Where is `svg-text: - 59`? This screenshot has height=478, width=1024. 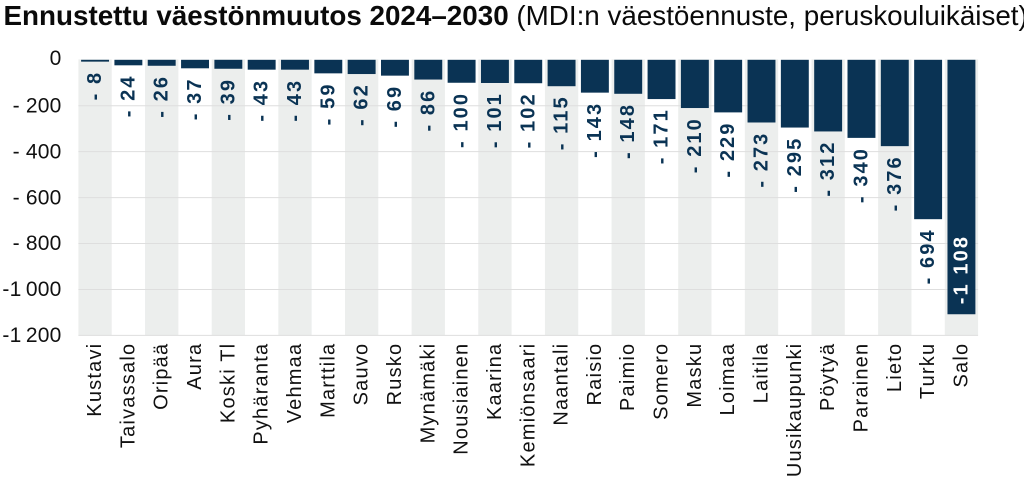 svg-text: - 59 is located at coordinates (328, 103).